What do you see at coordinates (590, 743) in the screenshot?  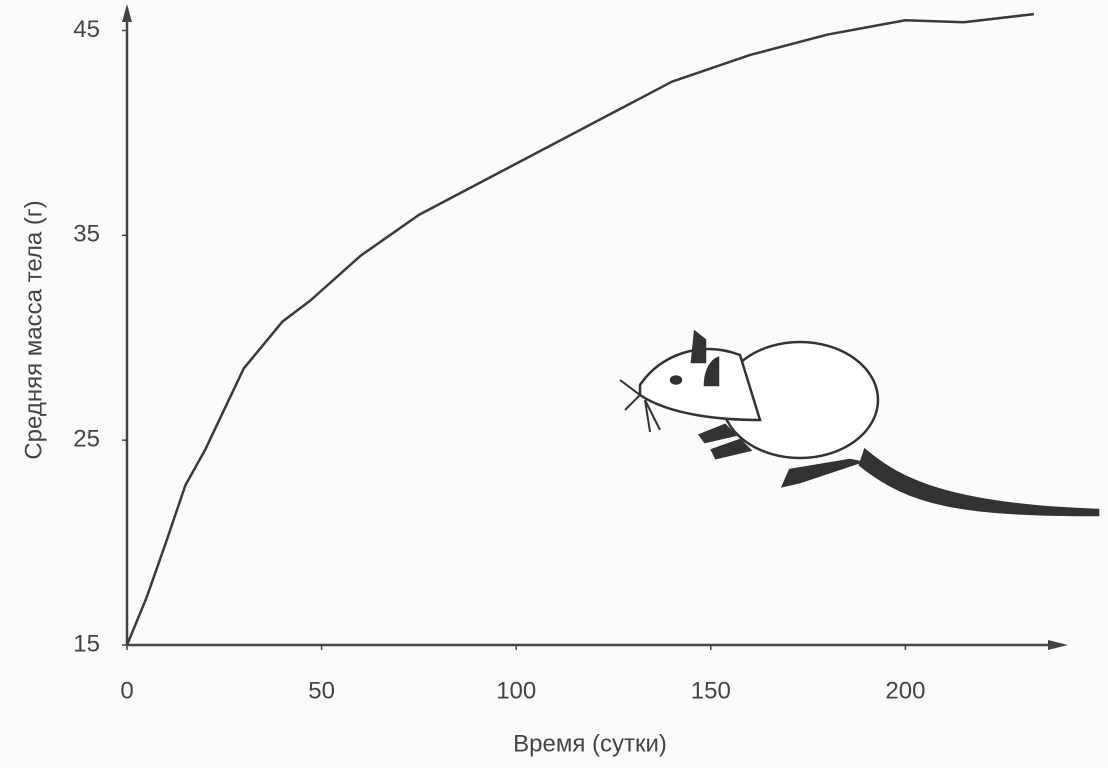 I see `x-axis-label: Время (сутки)` at bounding box center [590, 743].